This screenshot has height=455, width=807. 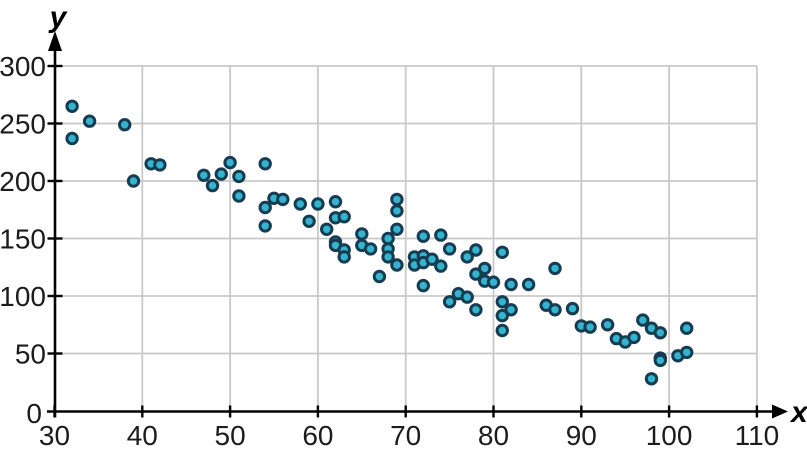 I want to click on y-tick-label: 0, so click(x=34, y=413).